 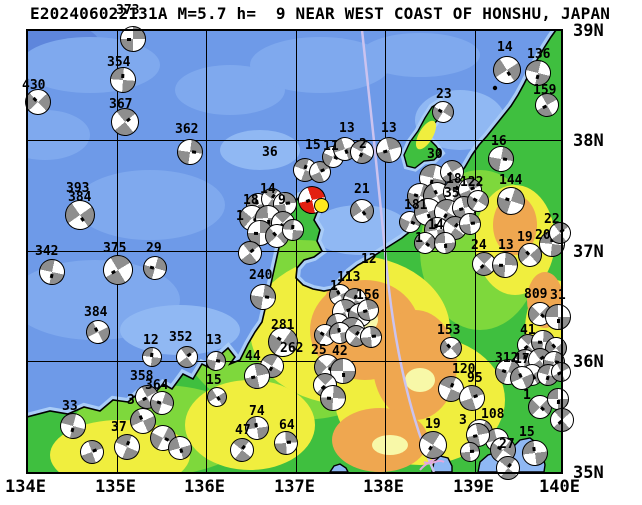 What do you see at coordinates (181, 337) in the screenshot?
I see `event-number-label: 352` at bounding box center [181, 337].